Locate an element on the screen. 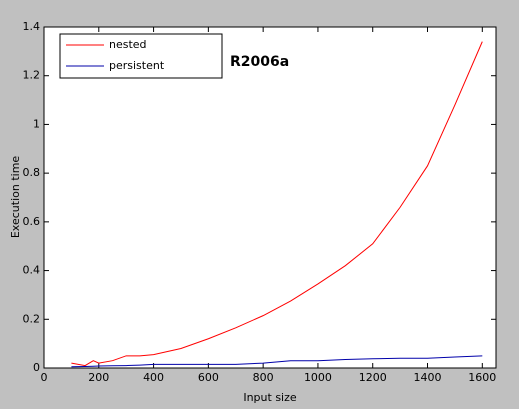  x-tick-label: 0 is located at coordinates (44, 377).